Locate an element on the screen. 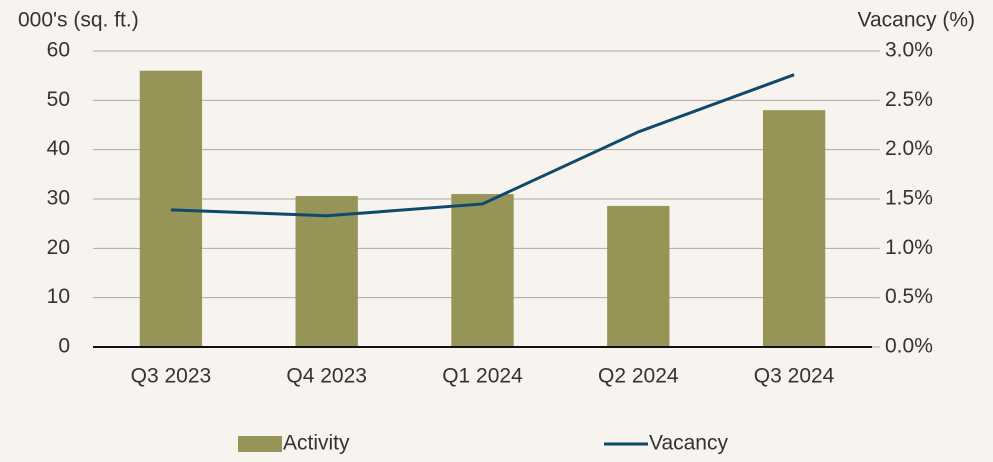  x-tick-label: Q3 2024 is located at coordinates (794, 376).